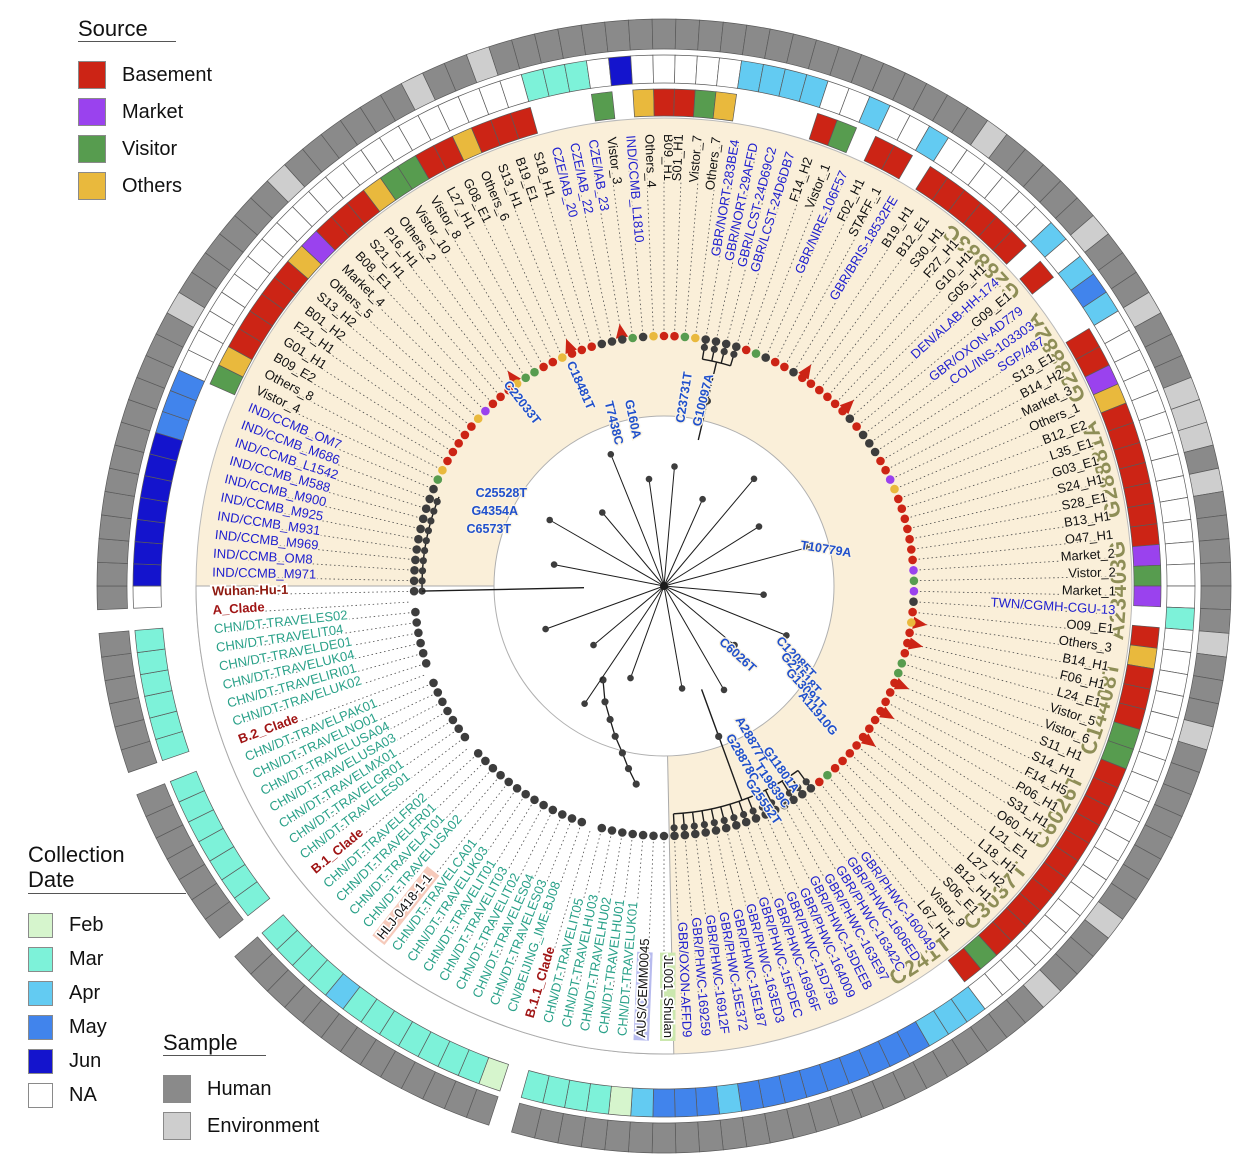  Describe the element at coordinates (40, 1061) in the screenshot. I see `jun-swatch` at that location.